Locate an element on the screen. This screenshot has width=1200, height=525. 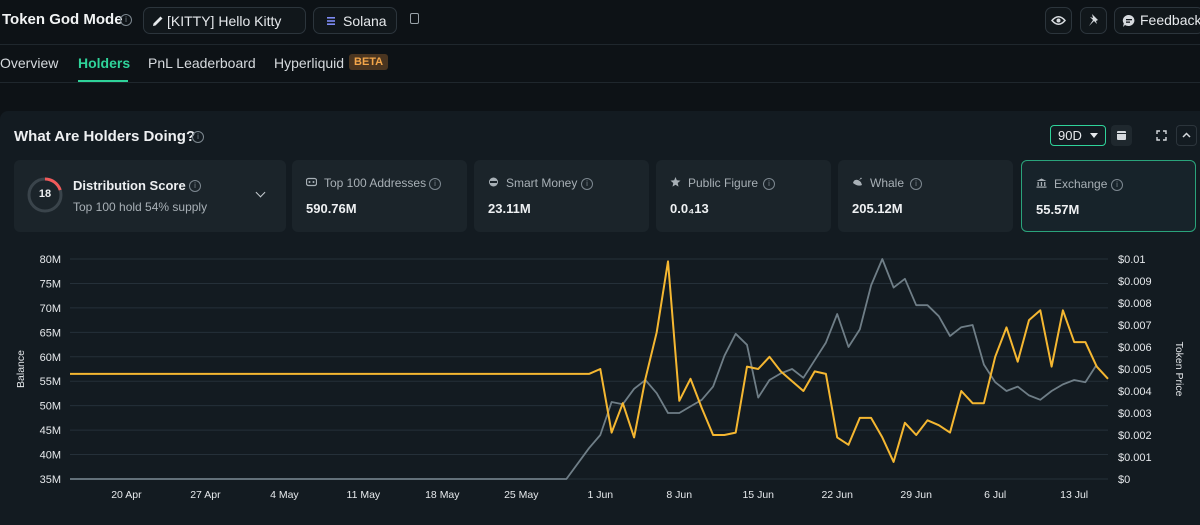
x-tick-label: 13 Jul is located at coordinates (1074, 495).